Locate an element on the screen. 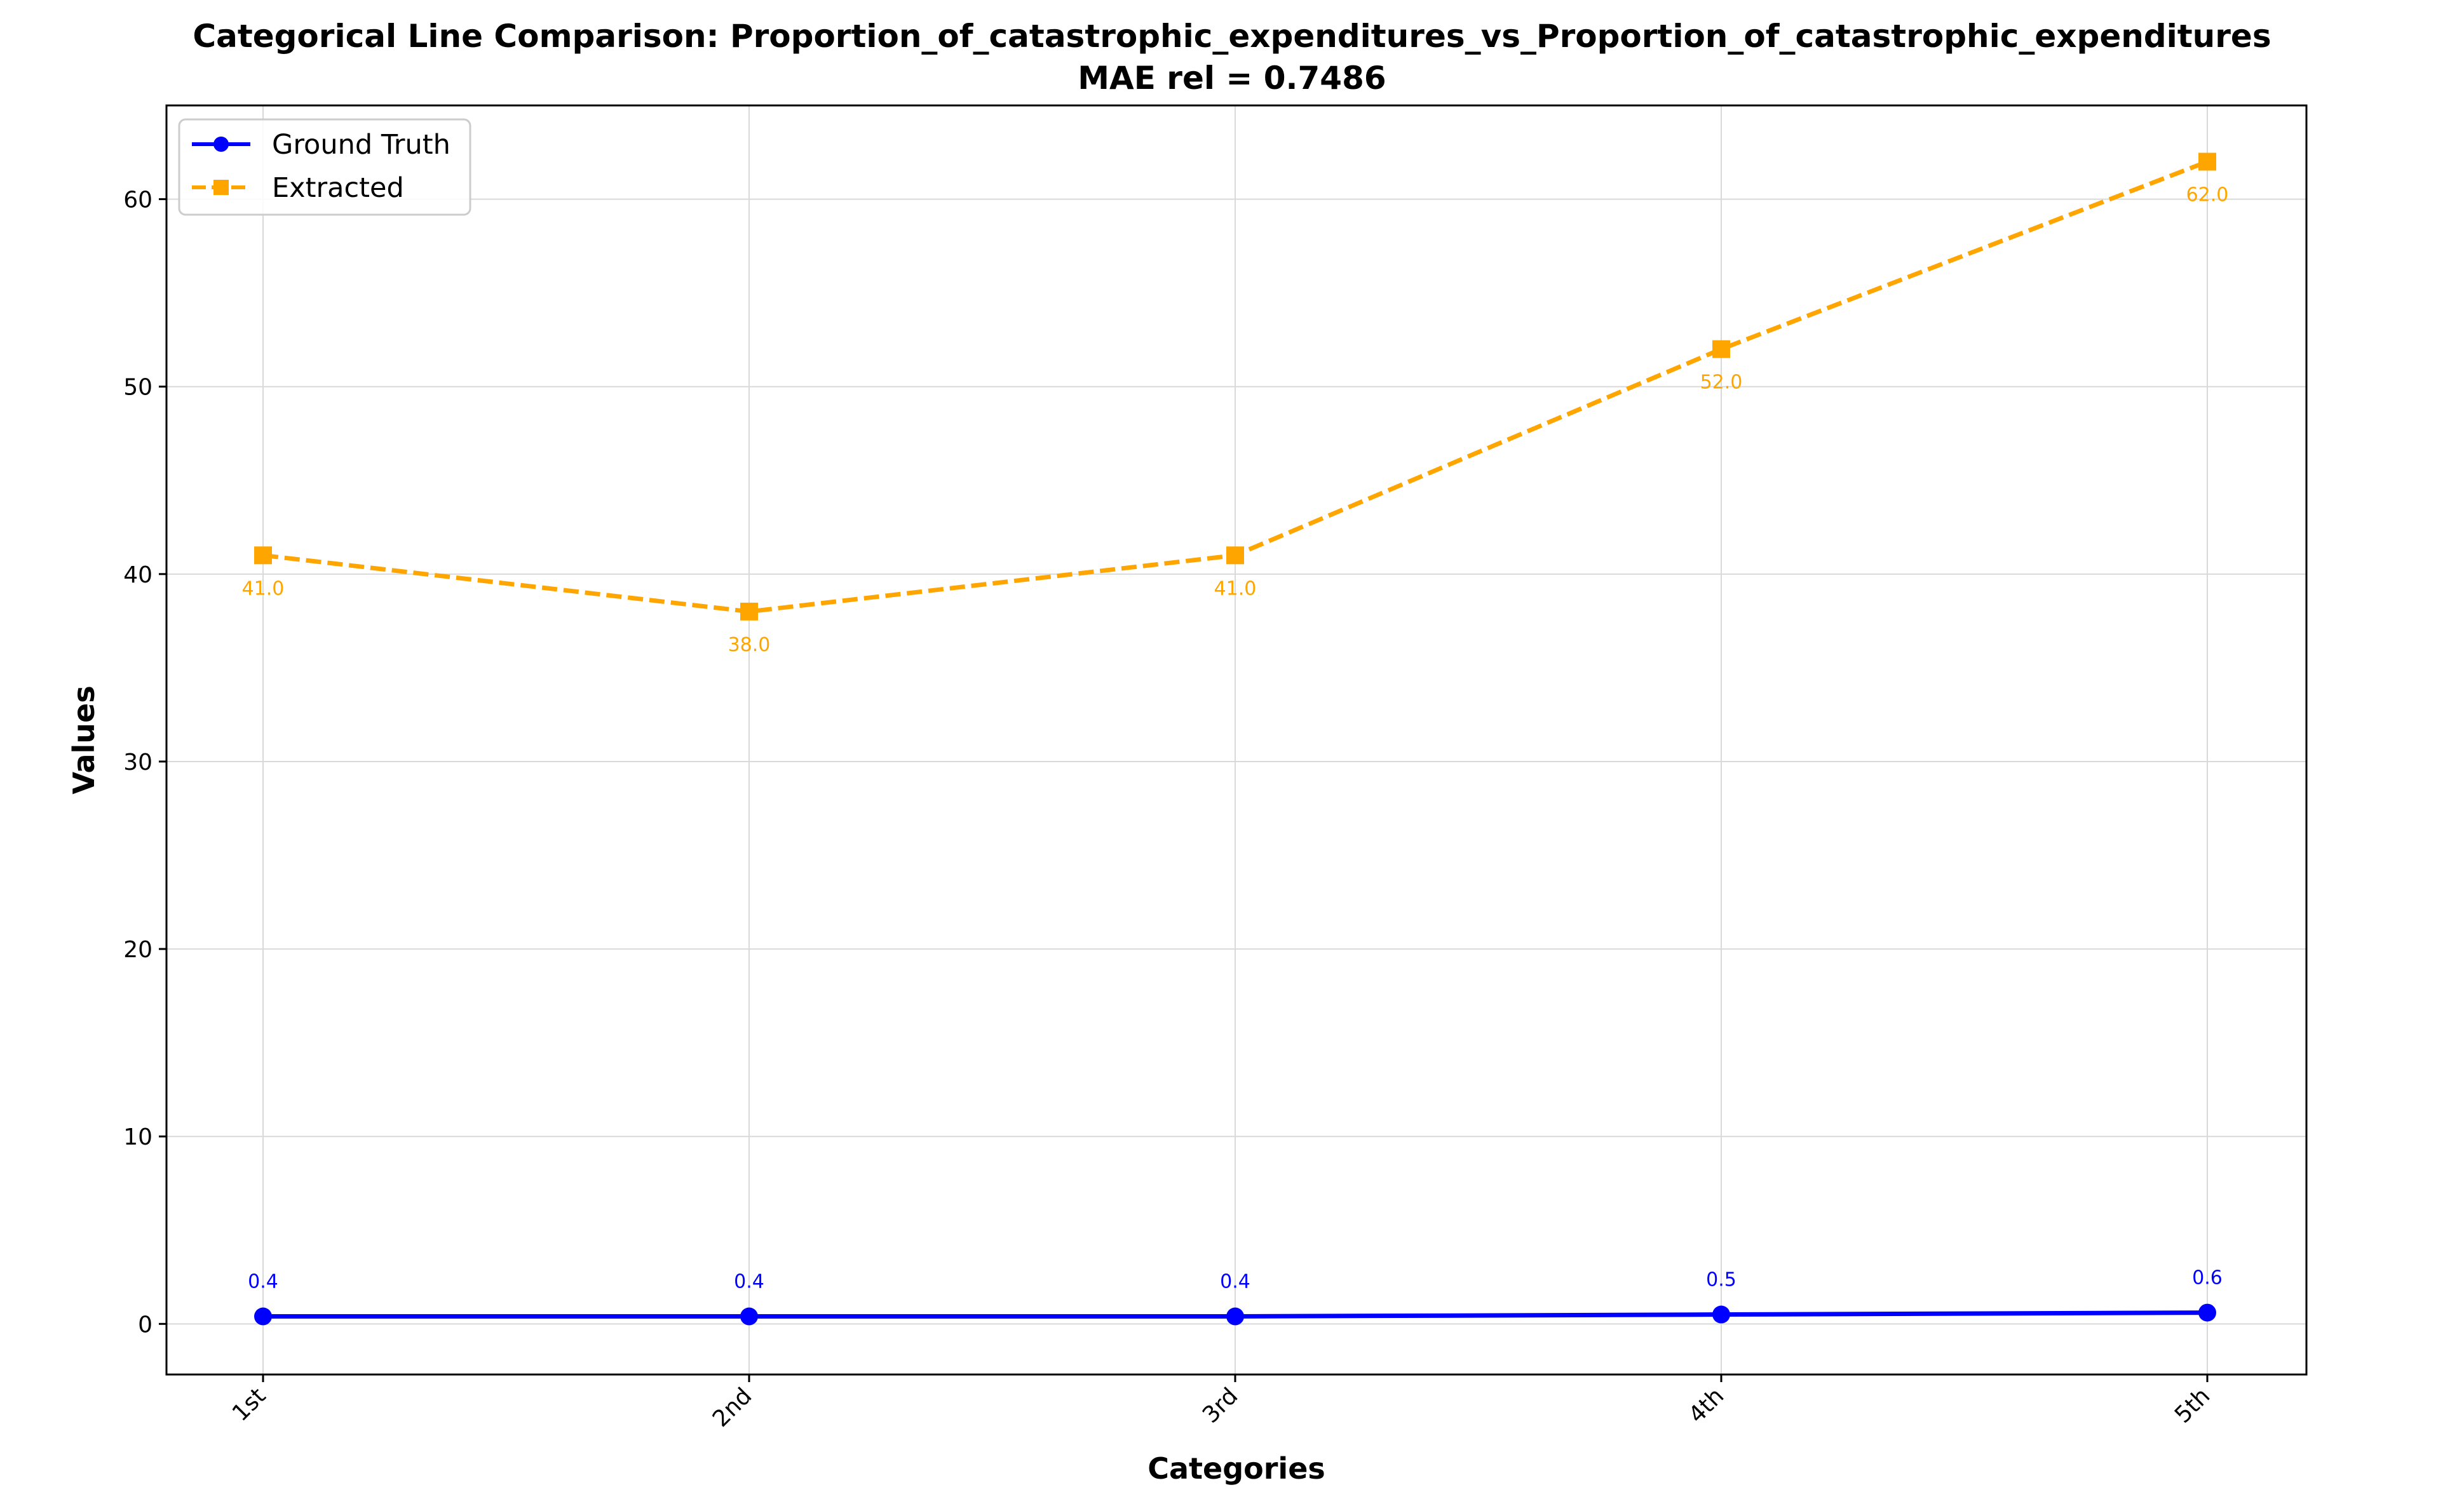 The height and width of the screenshot is (1499, 2464). legend-extracted-marker is located at coordinates (221, 187).